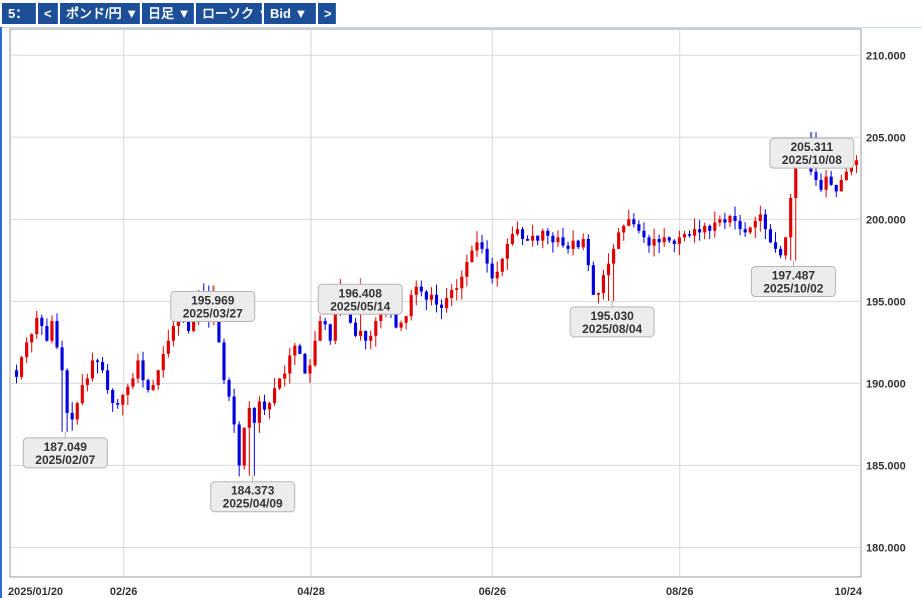 This screenshot has width=922, height=598. I want to click on annotation-value: 205.311, so click(811, 147).